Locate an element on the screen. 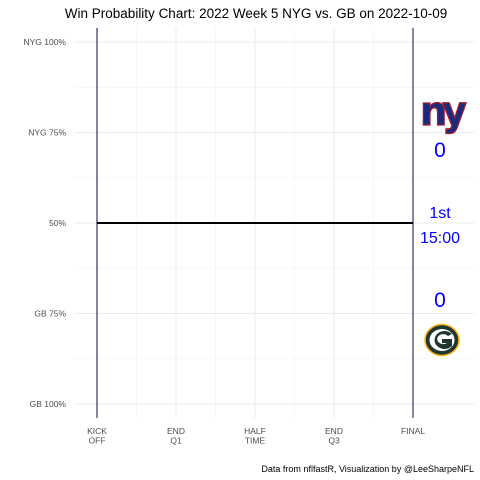 The width and height of the screenshot is (480, 480). y-tick-label: NYG 100% is located at coordinates (44, 42).